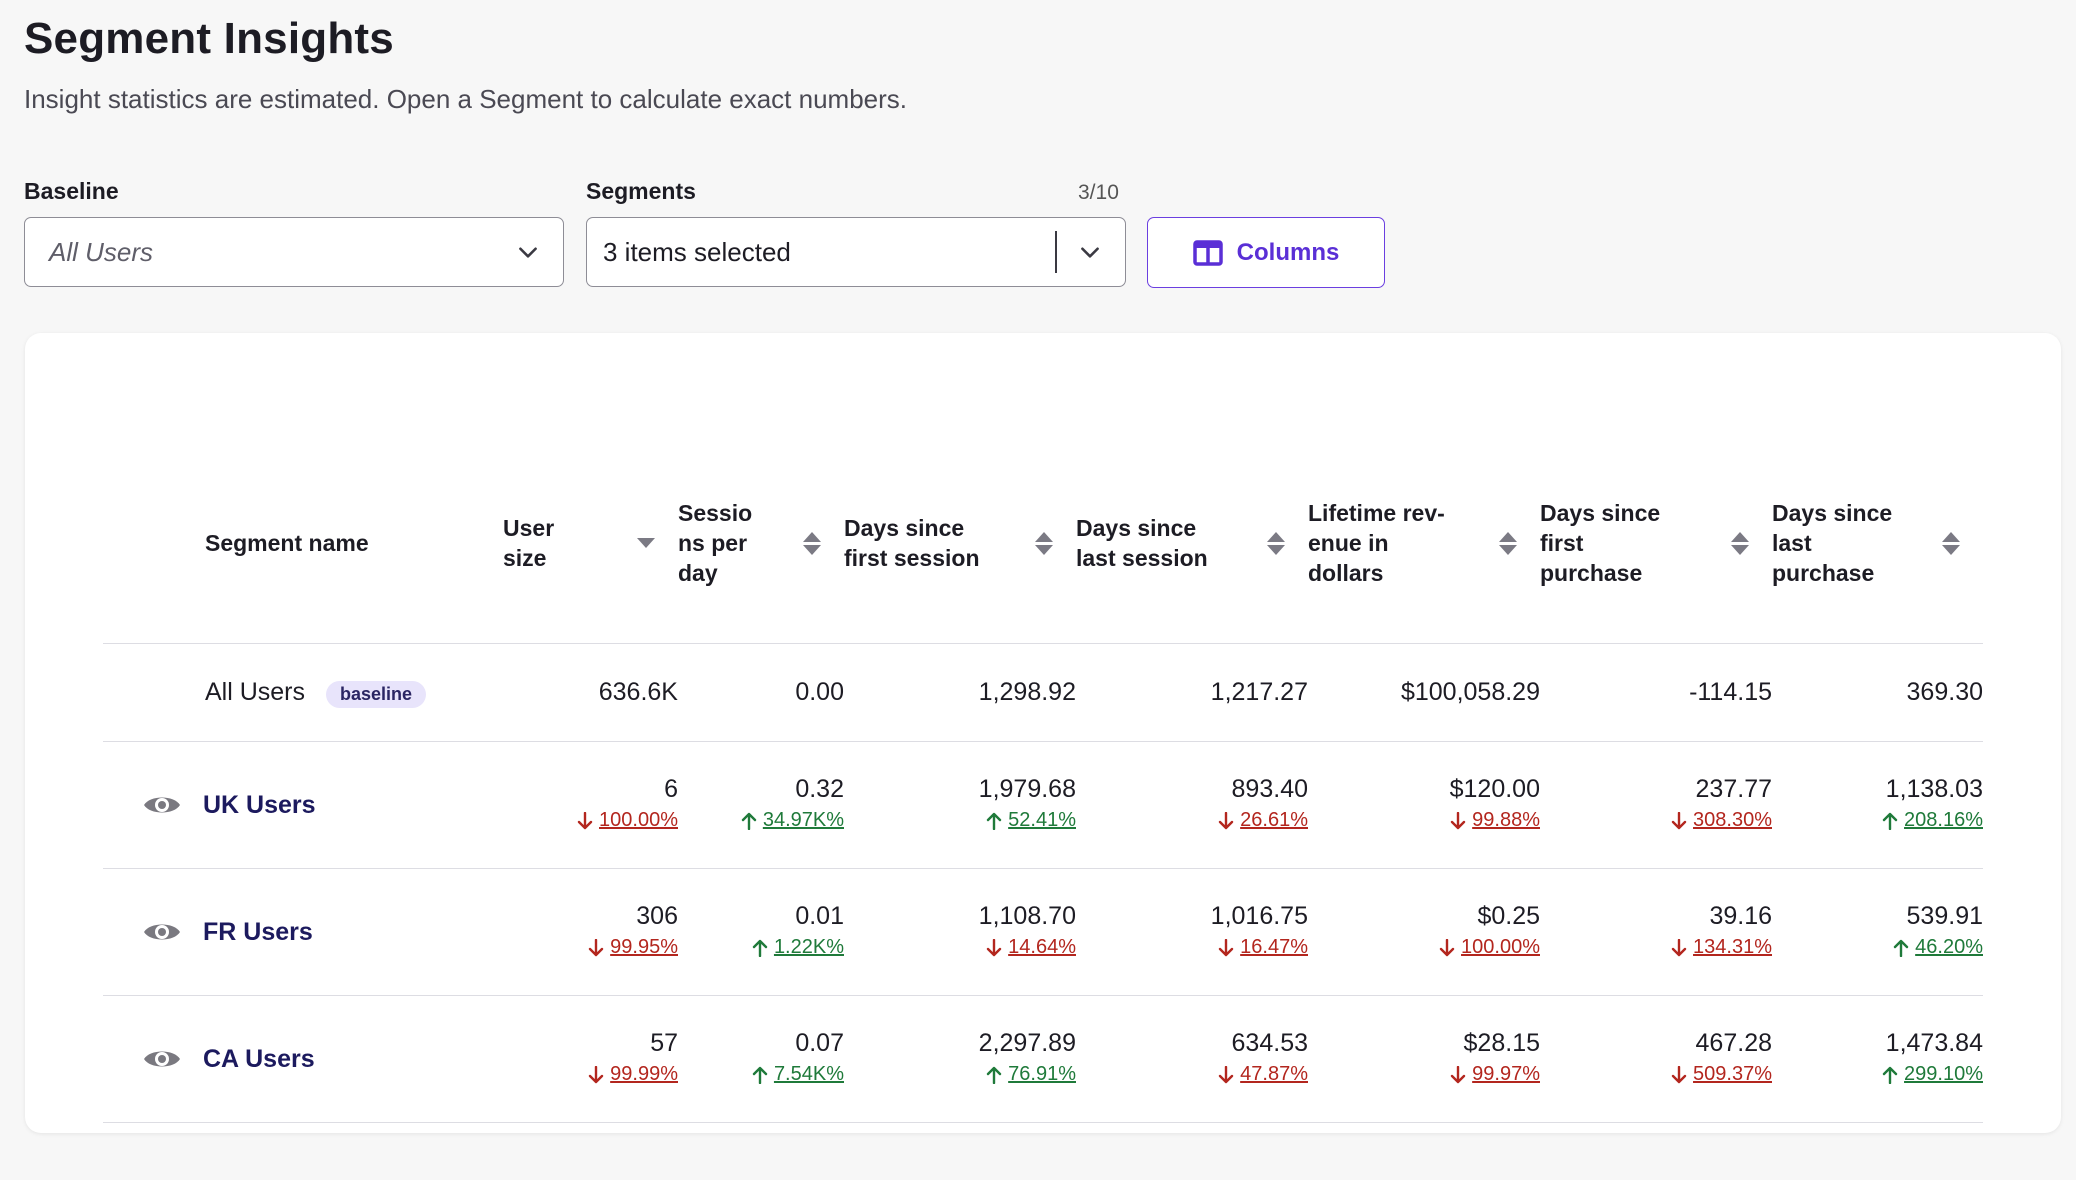 The width and height of the screenshot is (2076, 1180). I want to click on segments-select-value: 3 items selected, so click(697, 251).